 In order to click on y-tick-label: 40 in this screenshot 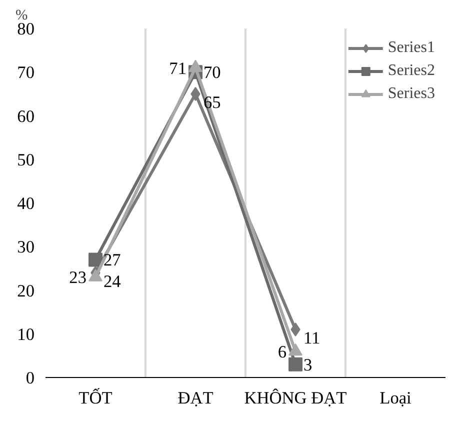, I will do `click(25, 203)`.